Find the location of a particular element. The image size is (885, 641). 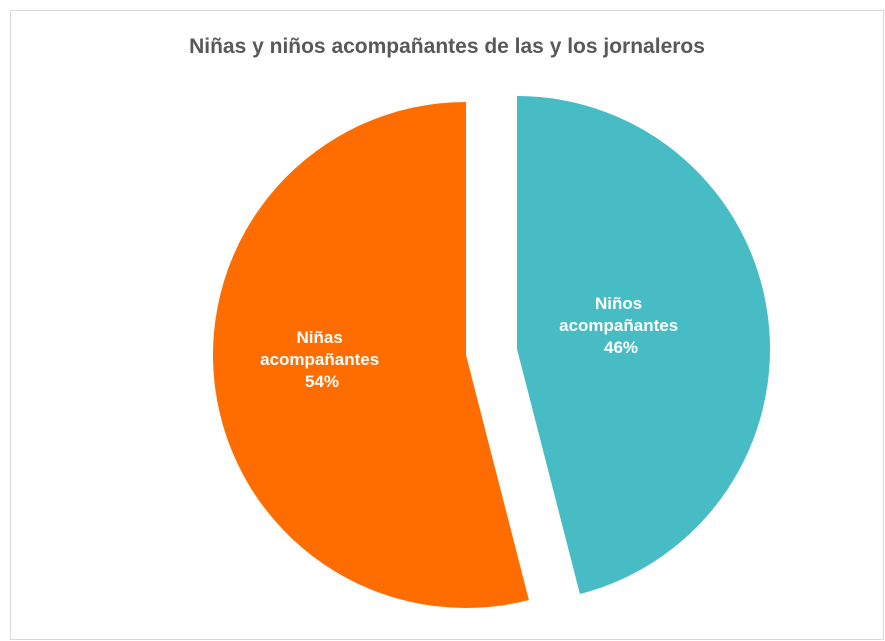

label-ninas: Niñas acompañantes 54% is located at coordinates (322, 359).